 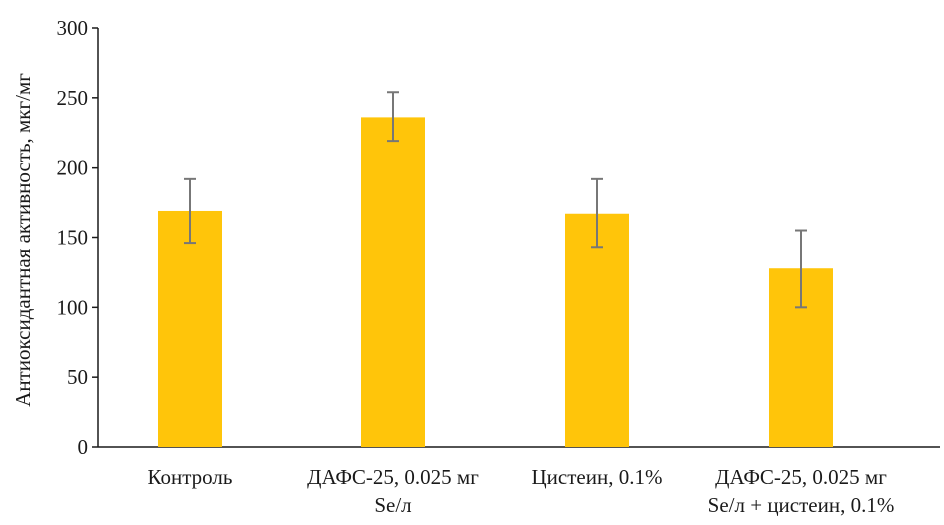 I want to click on y-tick-labels: 0 50 100 150 200 250 300, so click(x=77, y=237).